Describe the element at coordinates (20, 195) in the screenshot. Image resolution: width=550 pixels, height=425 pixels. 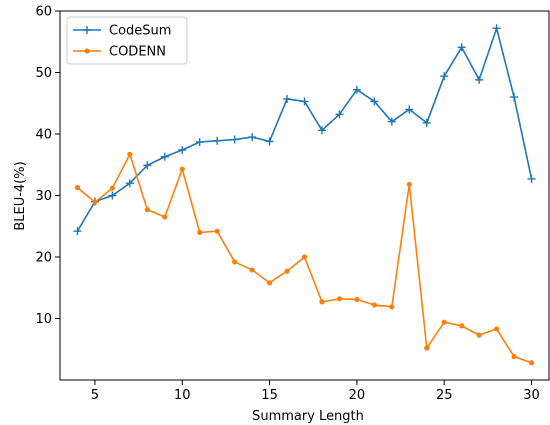
I see `y-axis-label: BLEU-4(%)` at that location.